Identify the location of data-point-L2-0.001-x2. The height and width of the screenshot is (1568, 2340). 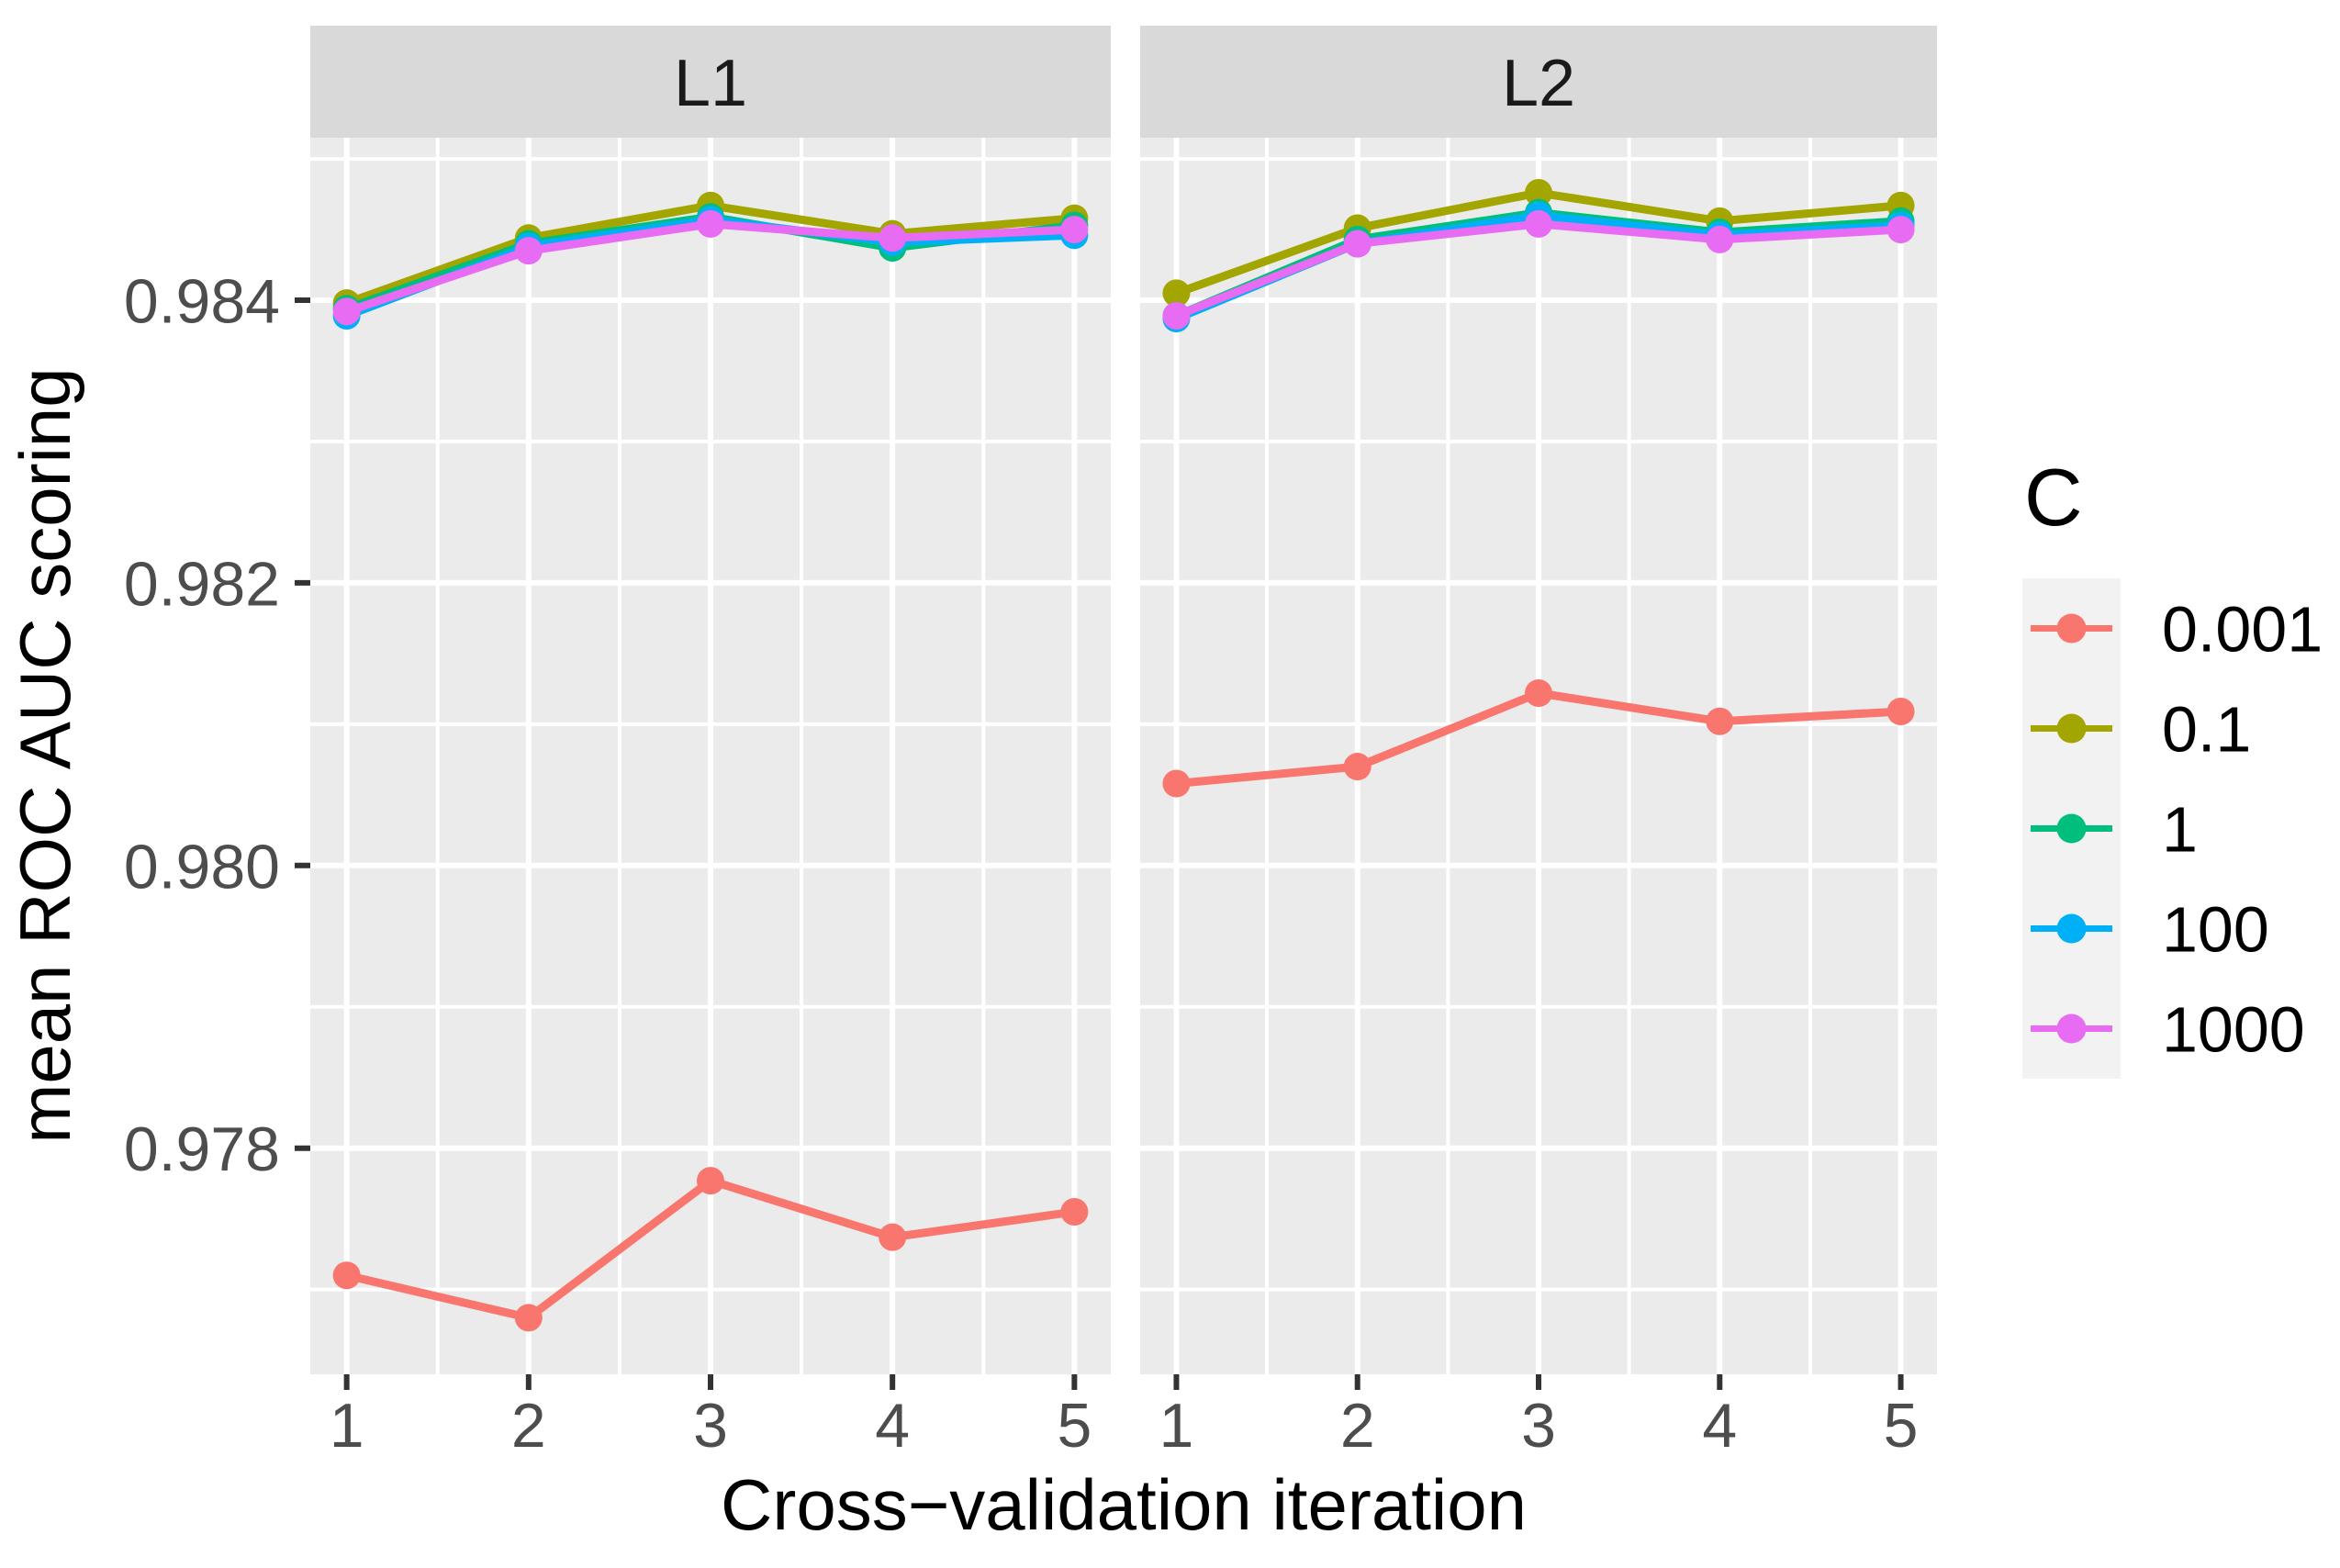
(1357, 767).